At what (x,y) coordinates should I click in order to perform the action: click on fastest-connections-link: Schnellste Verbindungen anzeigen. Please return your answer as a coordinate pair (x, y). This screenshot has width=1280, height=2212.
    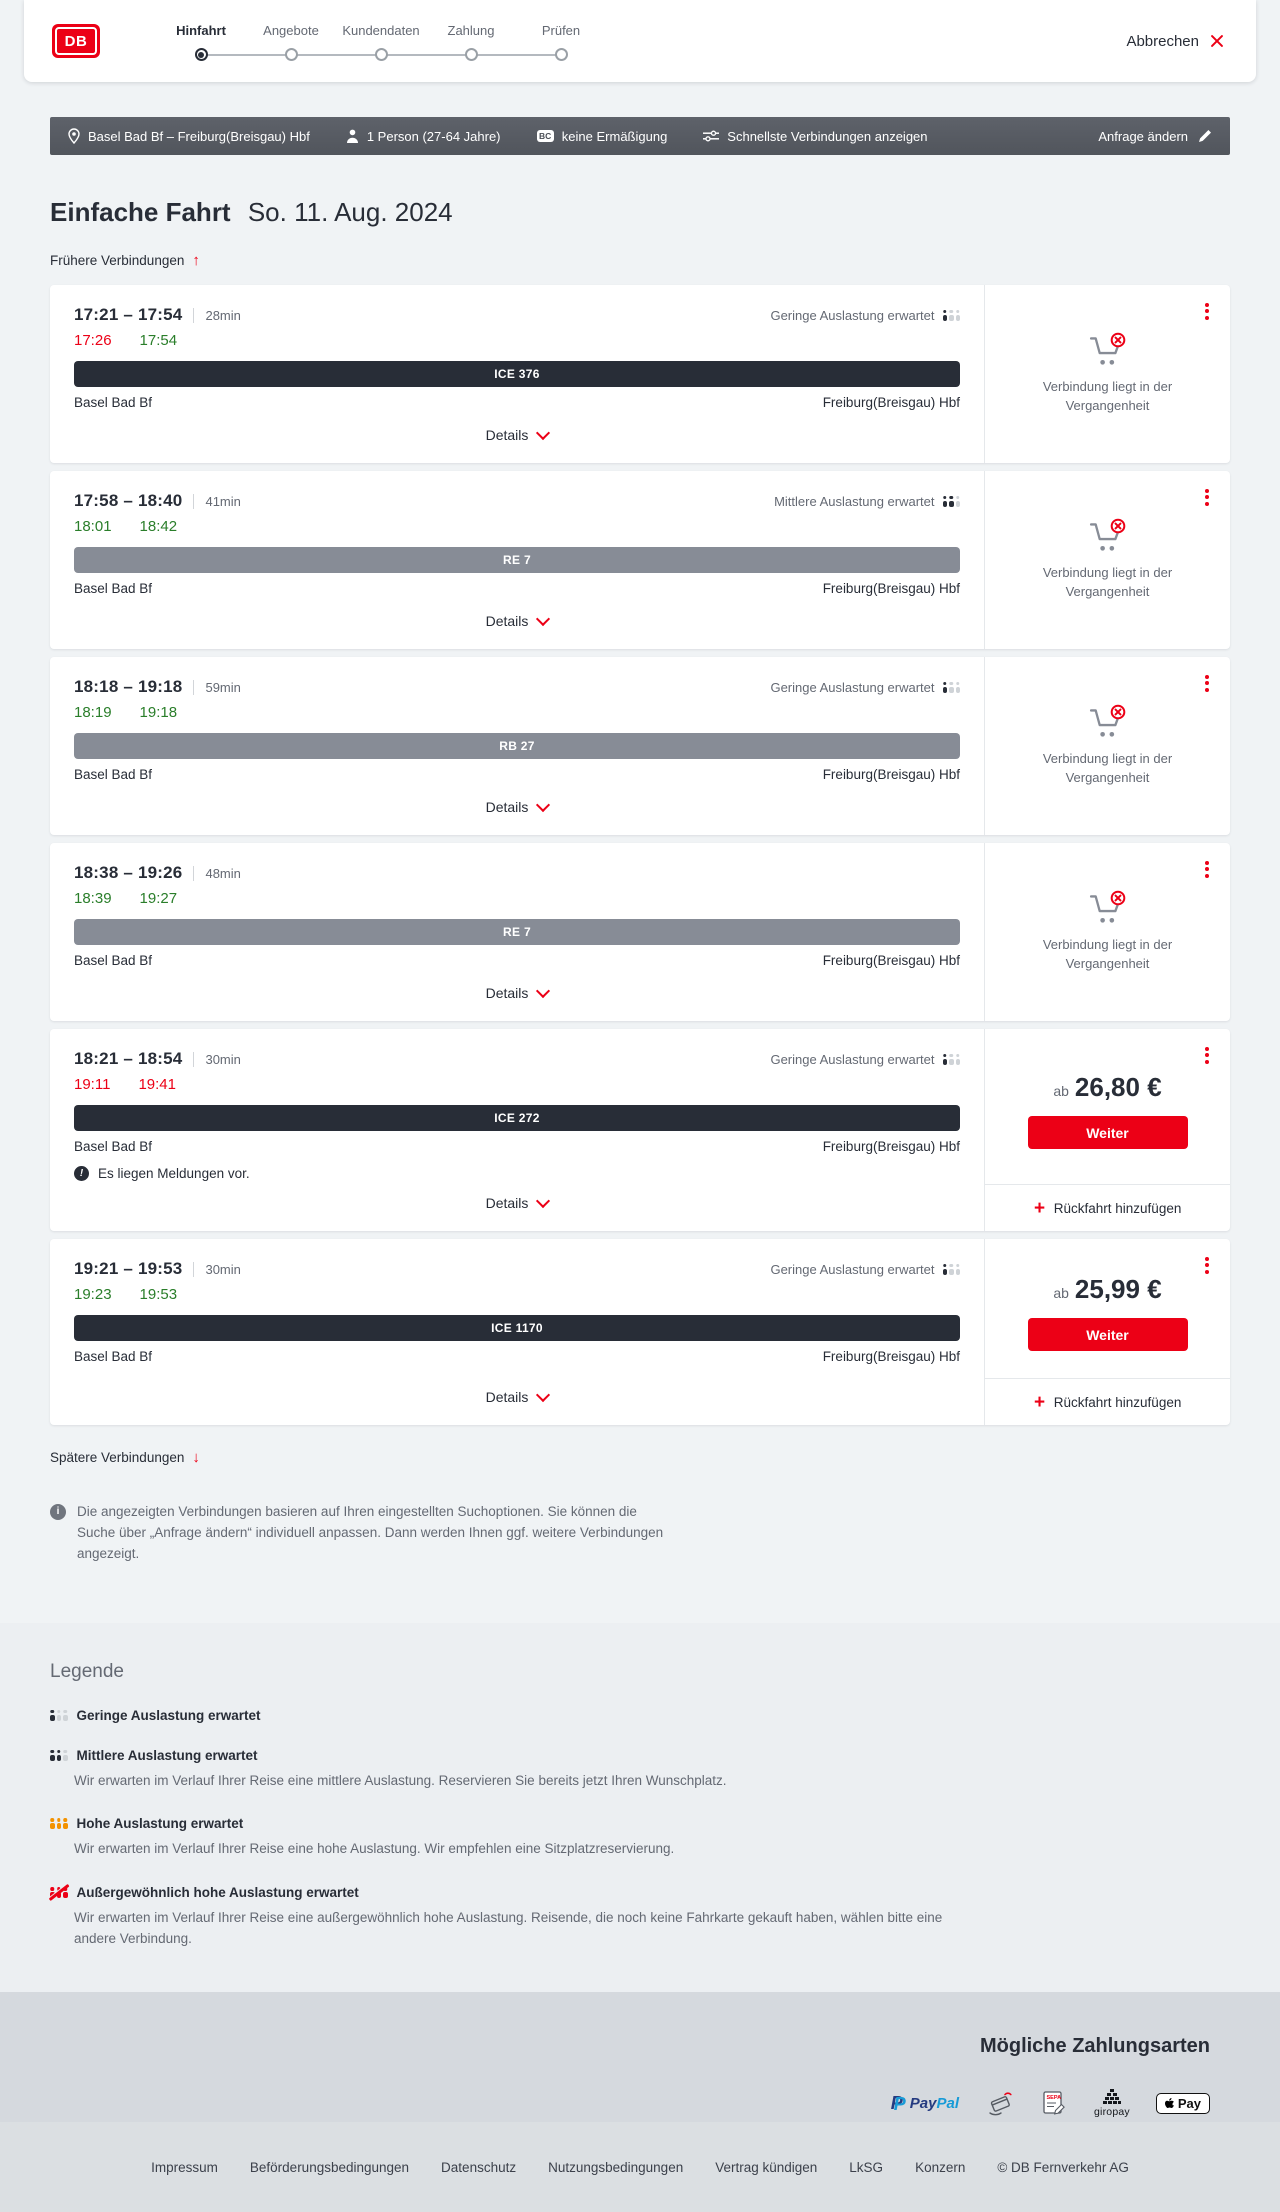
    Looking at the image, I should click on (815, 136).